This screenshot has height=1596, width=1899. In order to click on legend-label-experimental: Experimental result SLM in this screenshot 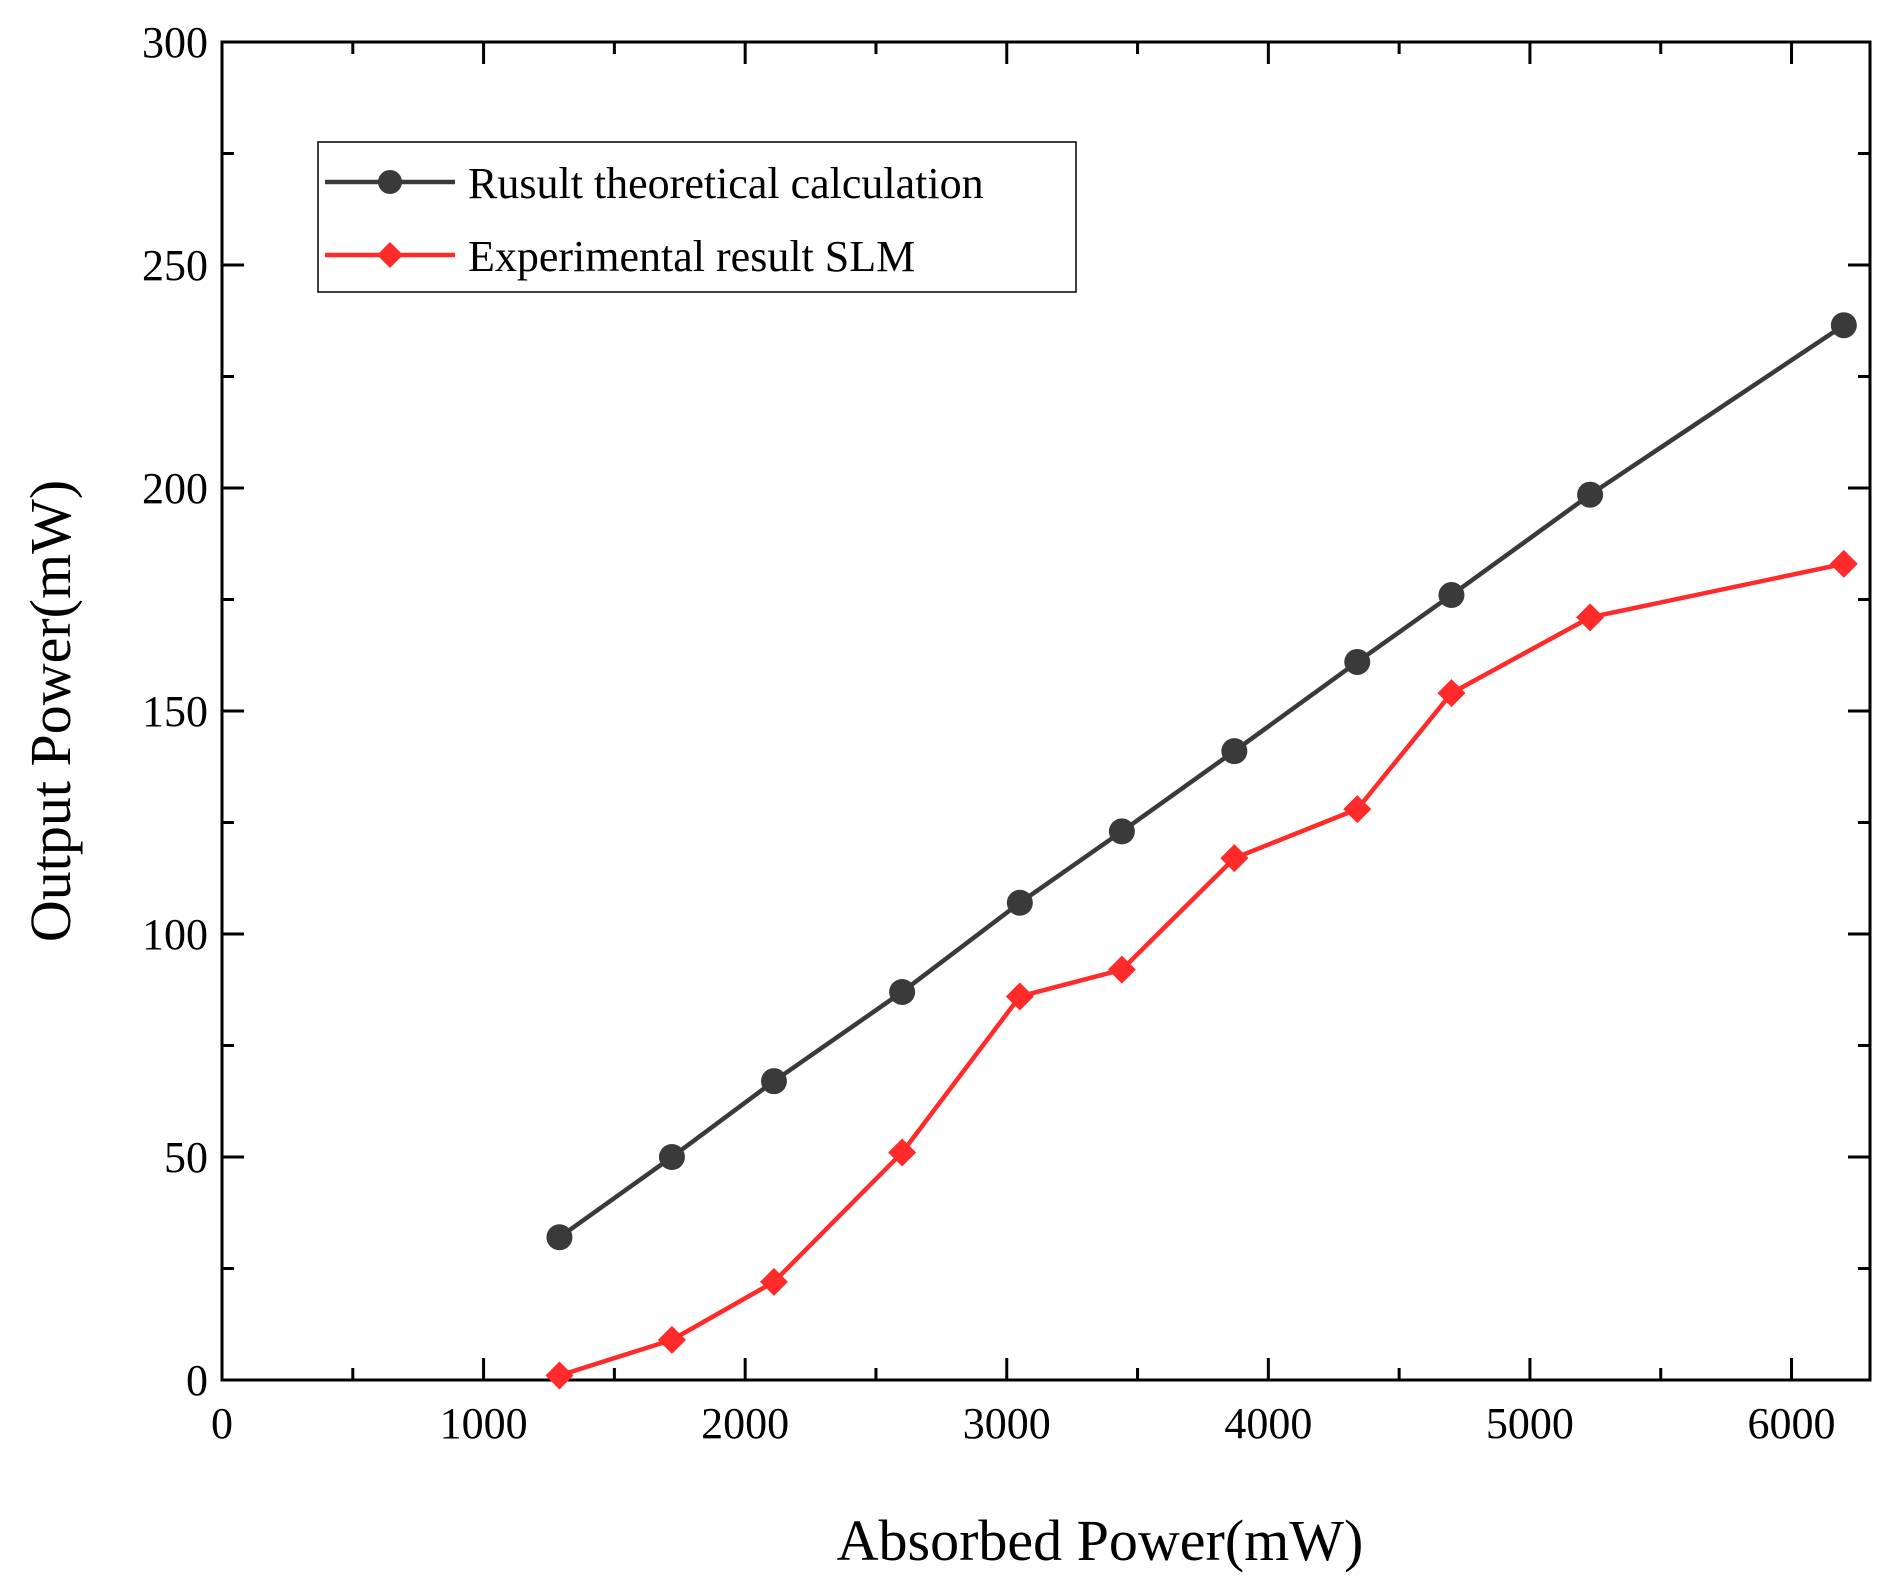, I will do `click(691, 256)`.